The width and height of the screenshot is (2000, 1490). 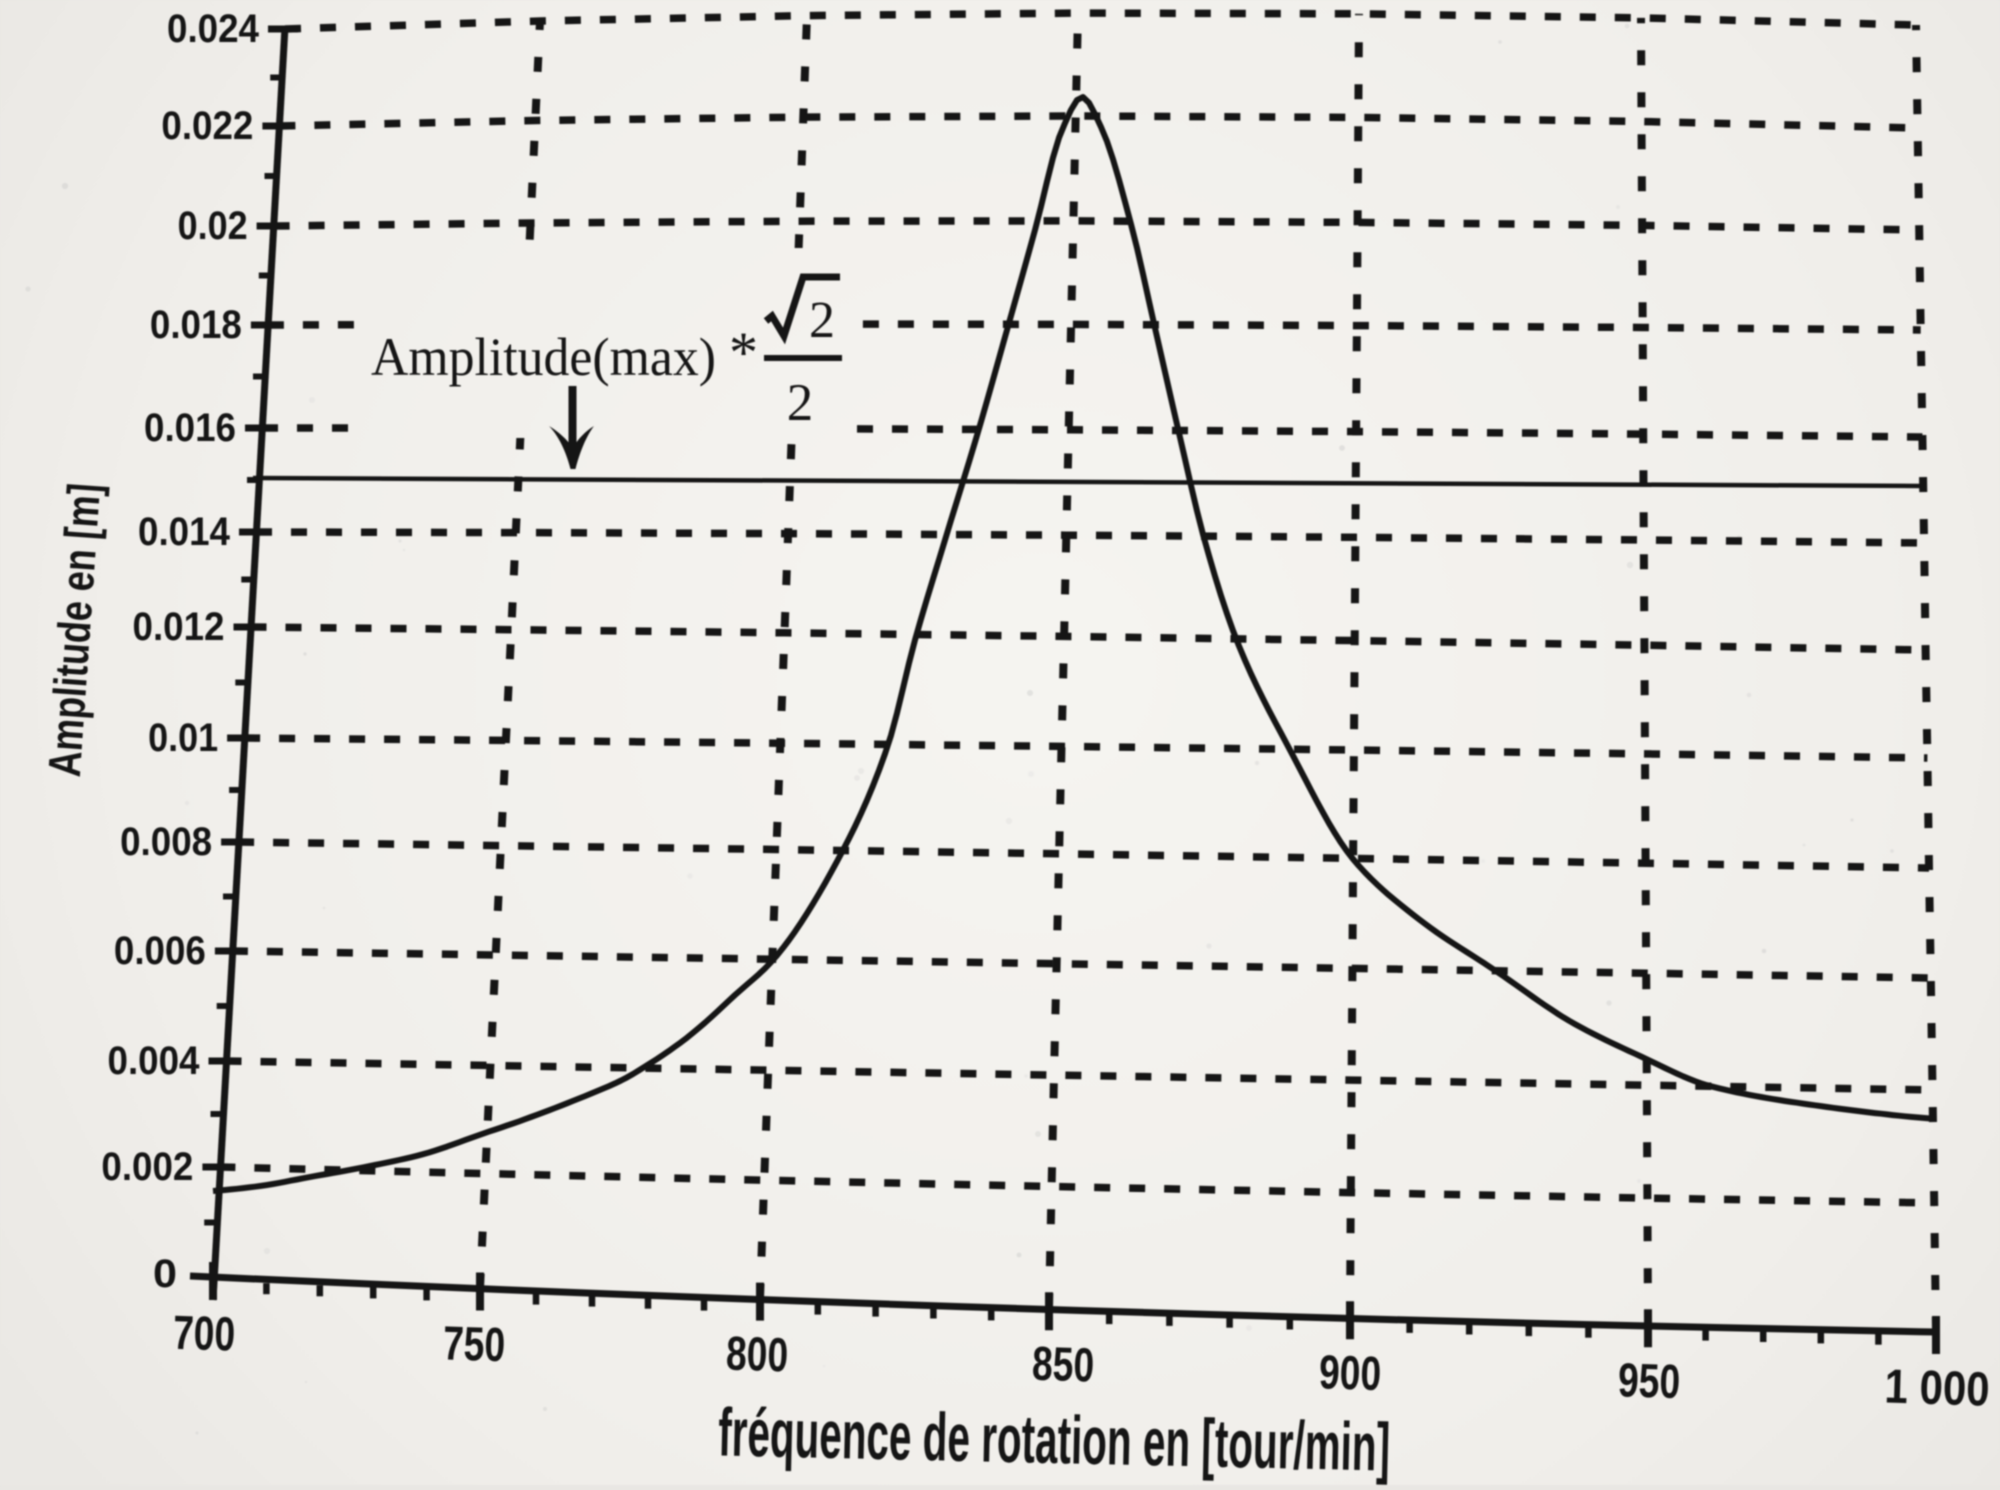 I want to click on svg-text: 0.008, so click(x=166, y=842).